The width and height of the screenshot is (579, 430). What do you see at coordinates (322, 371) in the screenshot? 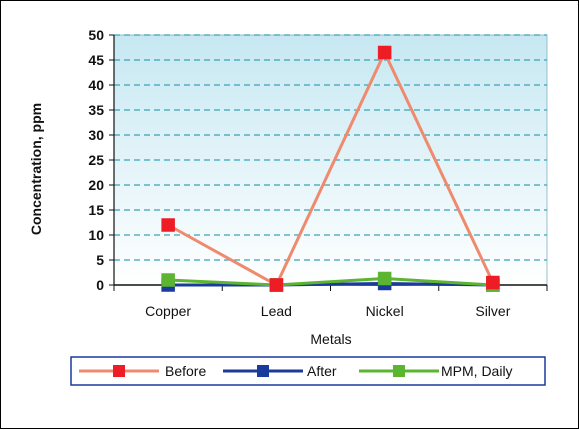
I see `legend-label: After` at bounding box center [322, 371].